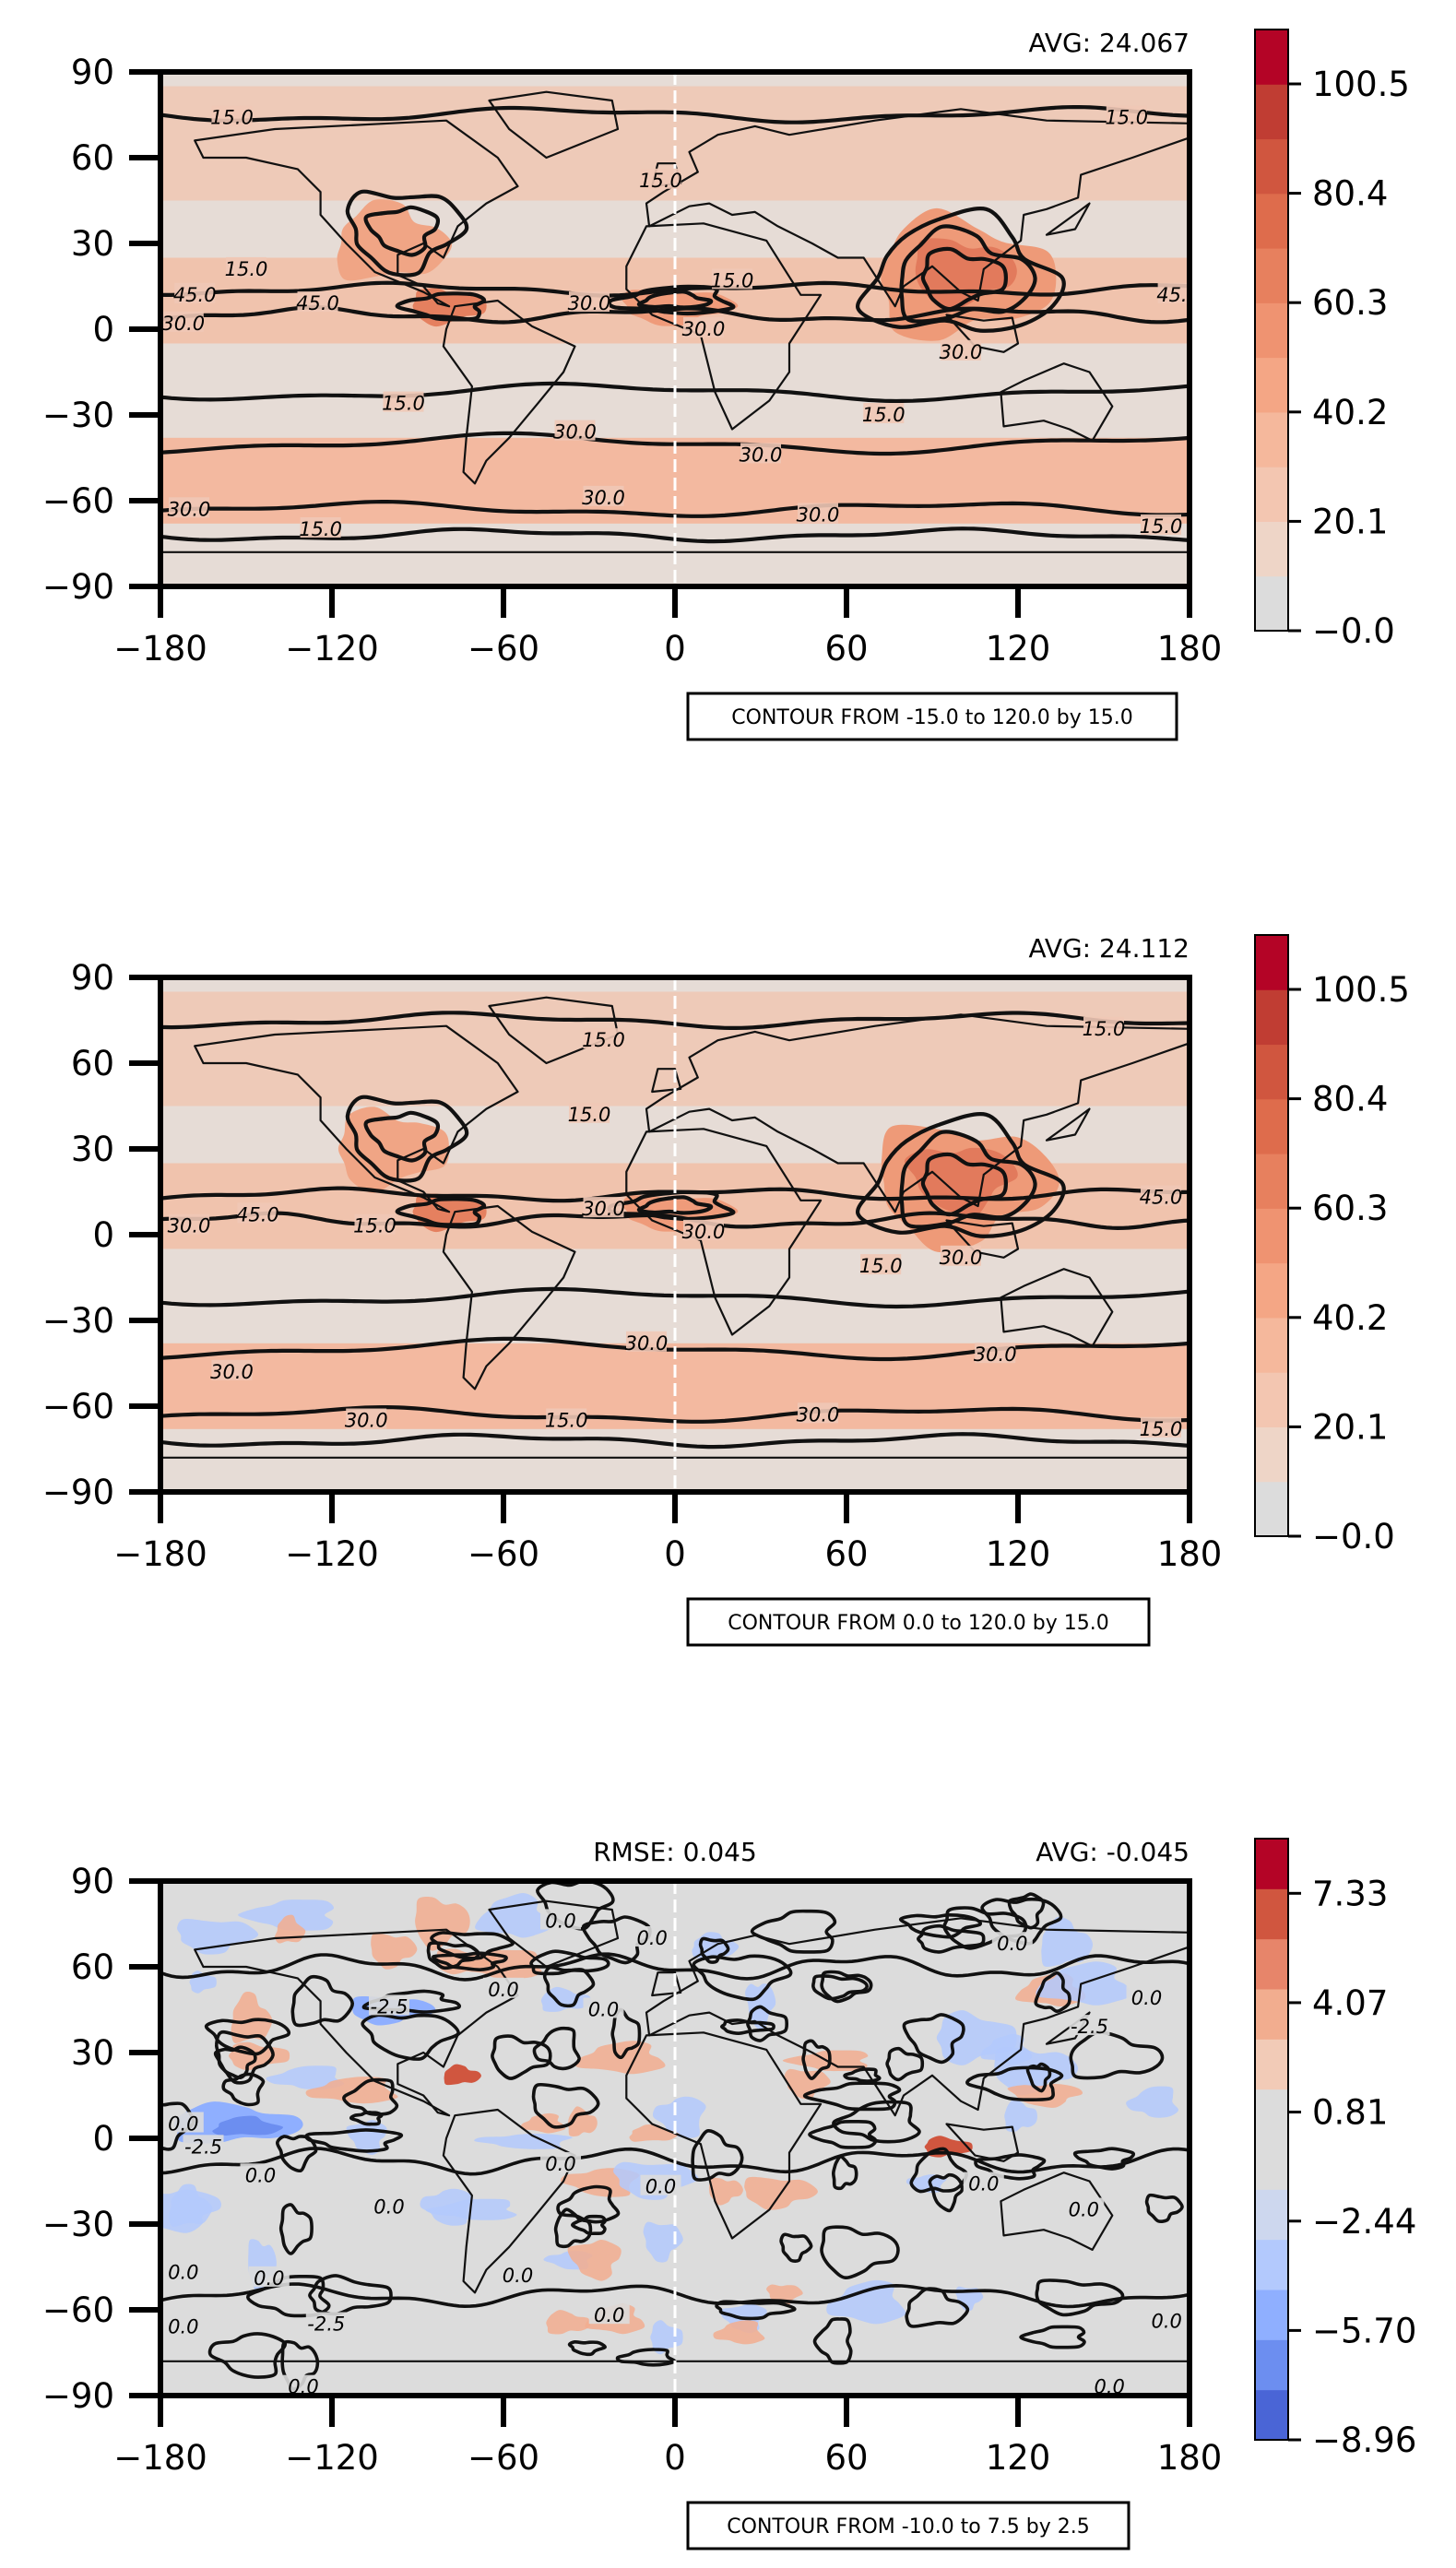  I want to click on x-tick-label: 60, so click(846, 2458).